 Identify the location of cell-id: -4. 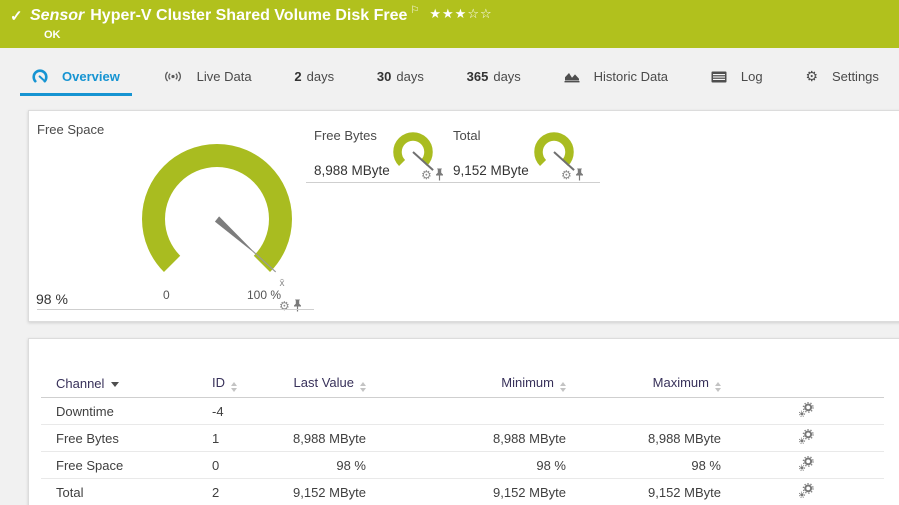
(218, 411).